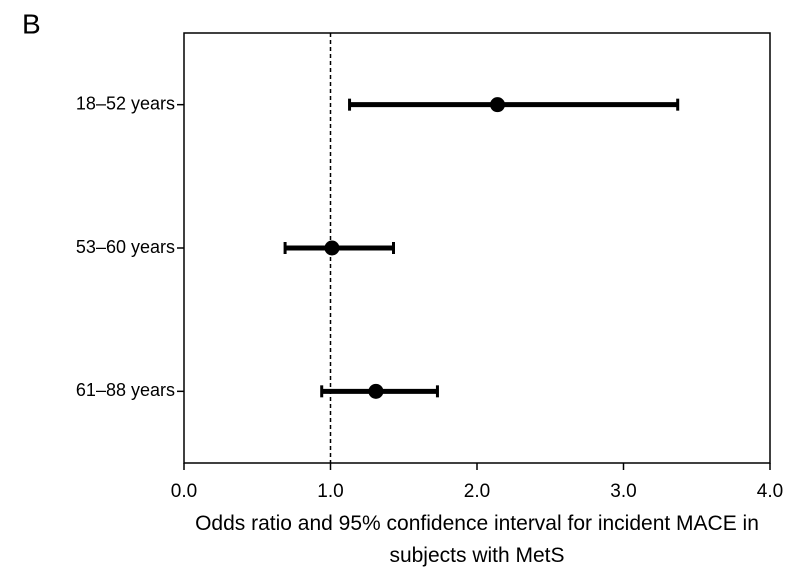  What do you see at coordinates (125, 103) in the screenshot?
I see `y-tick-label: 18–52 years` at bounding box center [125, 103].